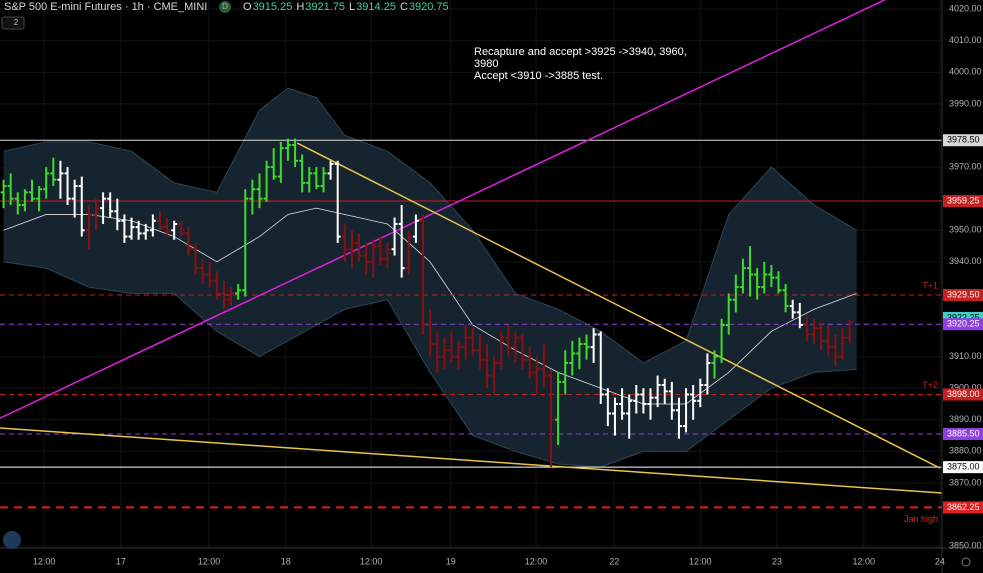 Image resolution: width=983 pixels, height=573 pixels. I want to click on ohlc-key: O, so click(247, 7).